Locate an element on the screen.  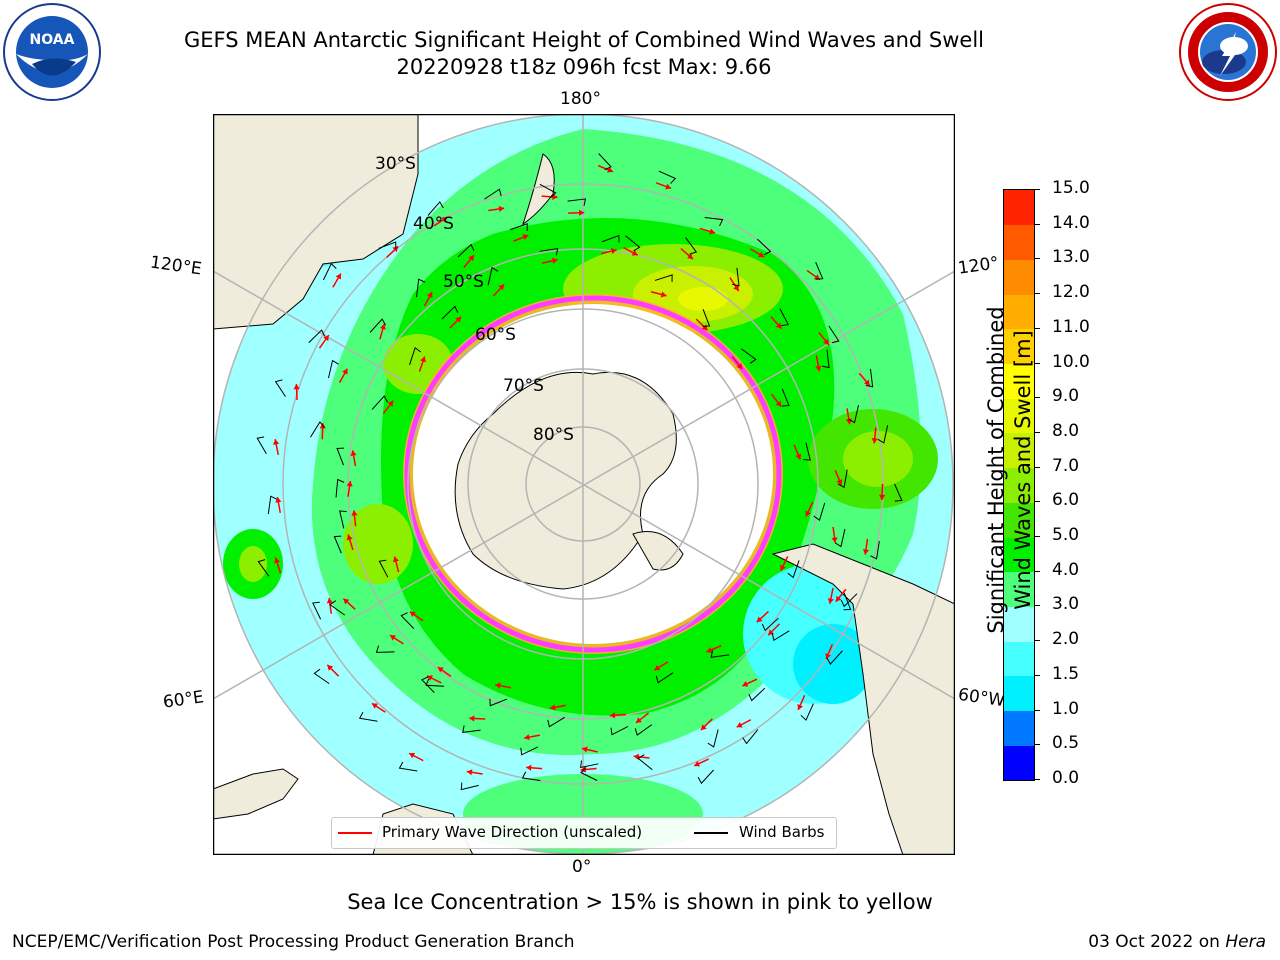
lat-label-70s: 70°S is located at coordinates (523, 386).